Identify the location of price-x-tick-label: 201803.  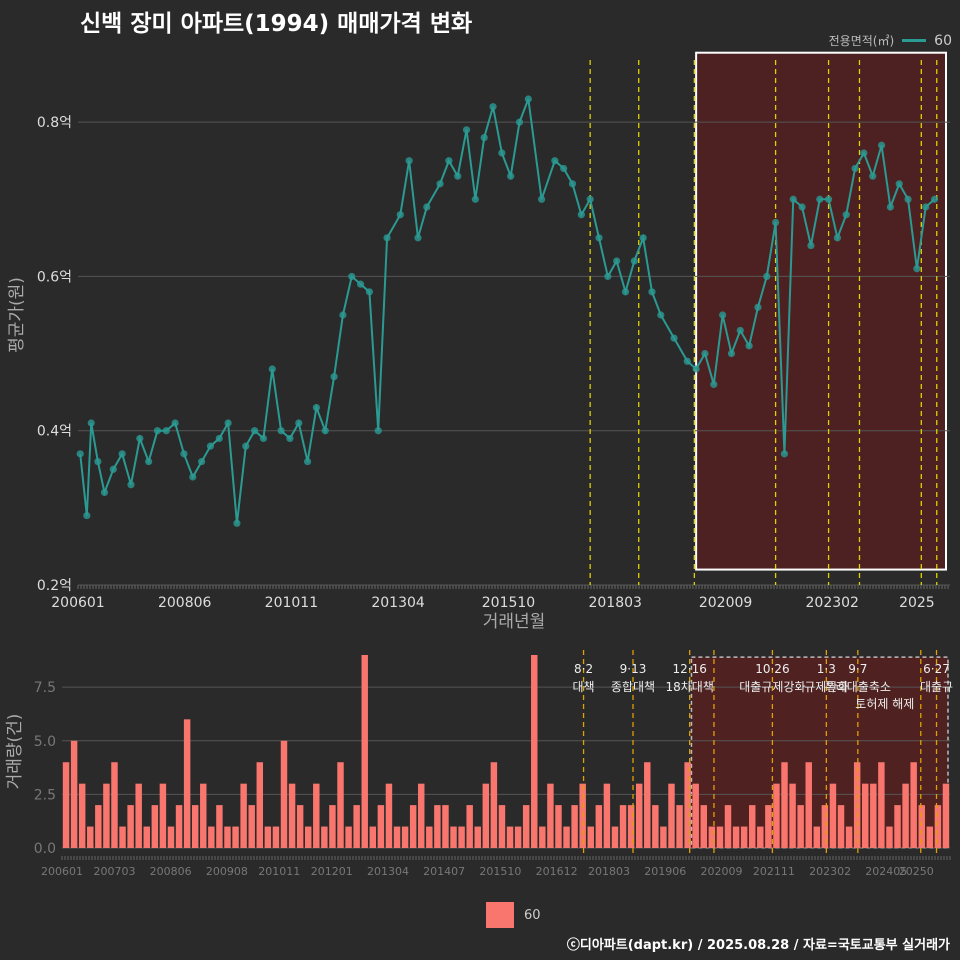
(614, 603).